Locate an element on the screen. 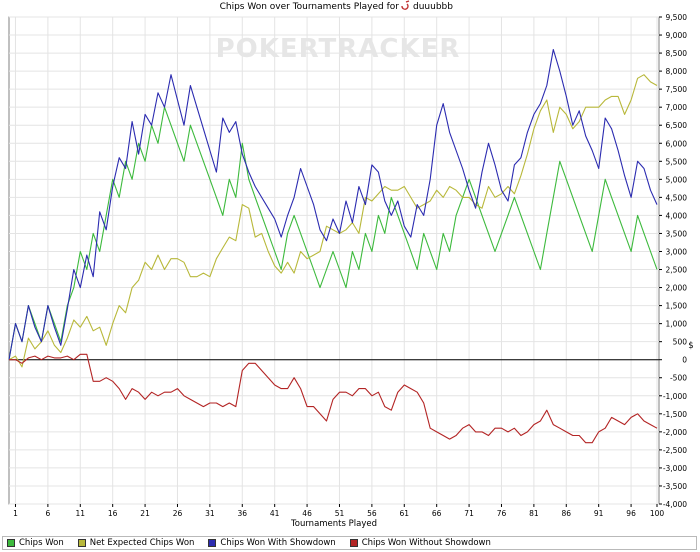 The image size is (700, 552). x-tick-label: 31 is located at coordinates (210, 513).